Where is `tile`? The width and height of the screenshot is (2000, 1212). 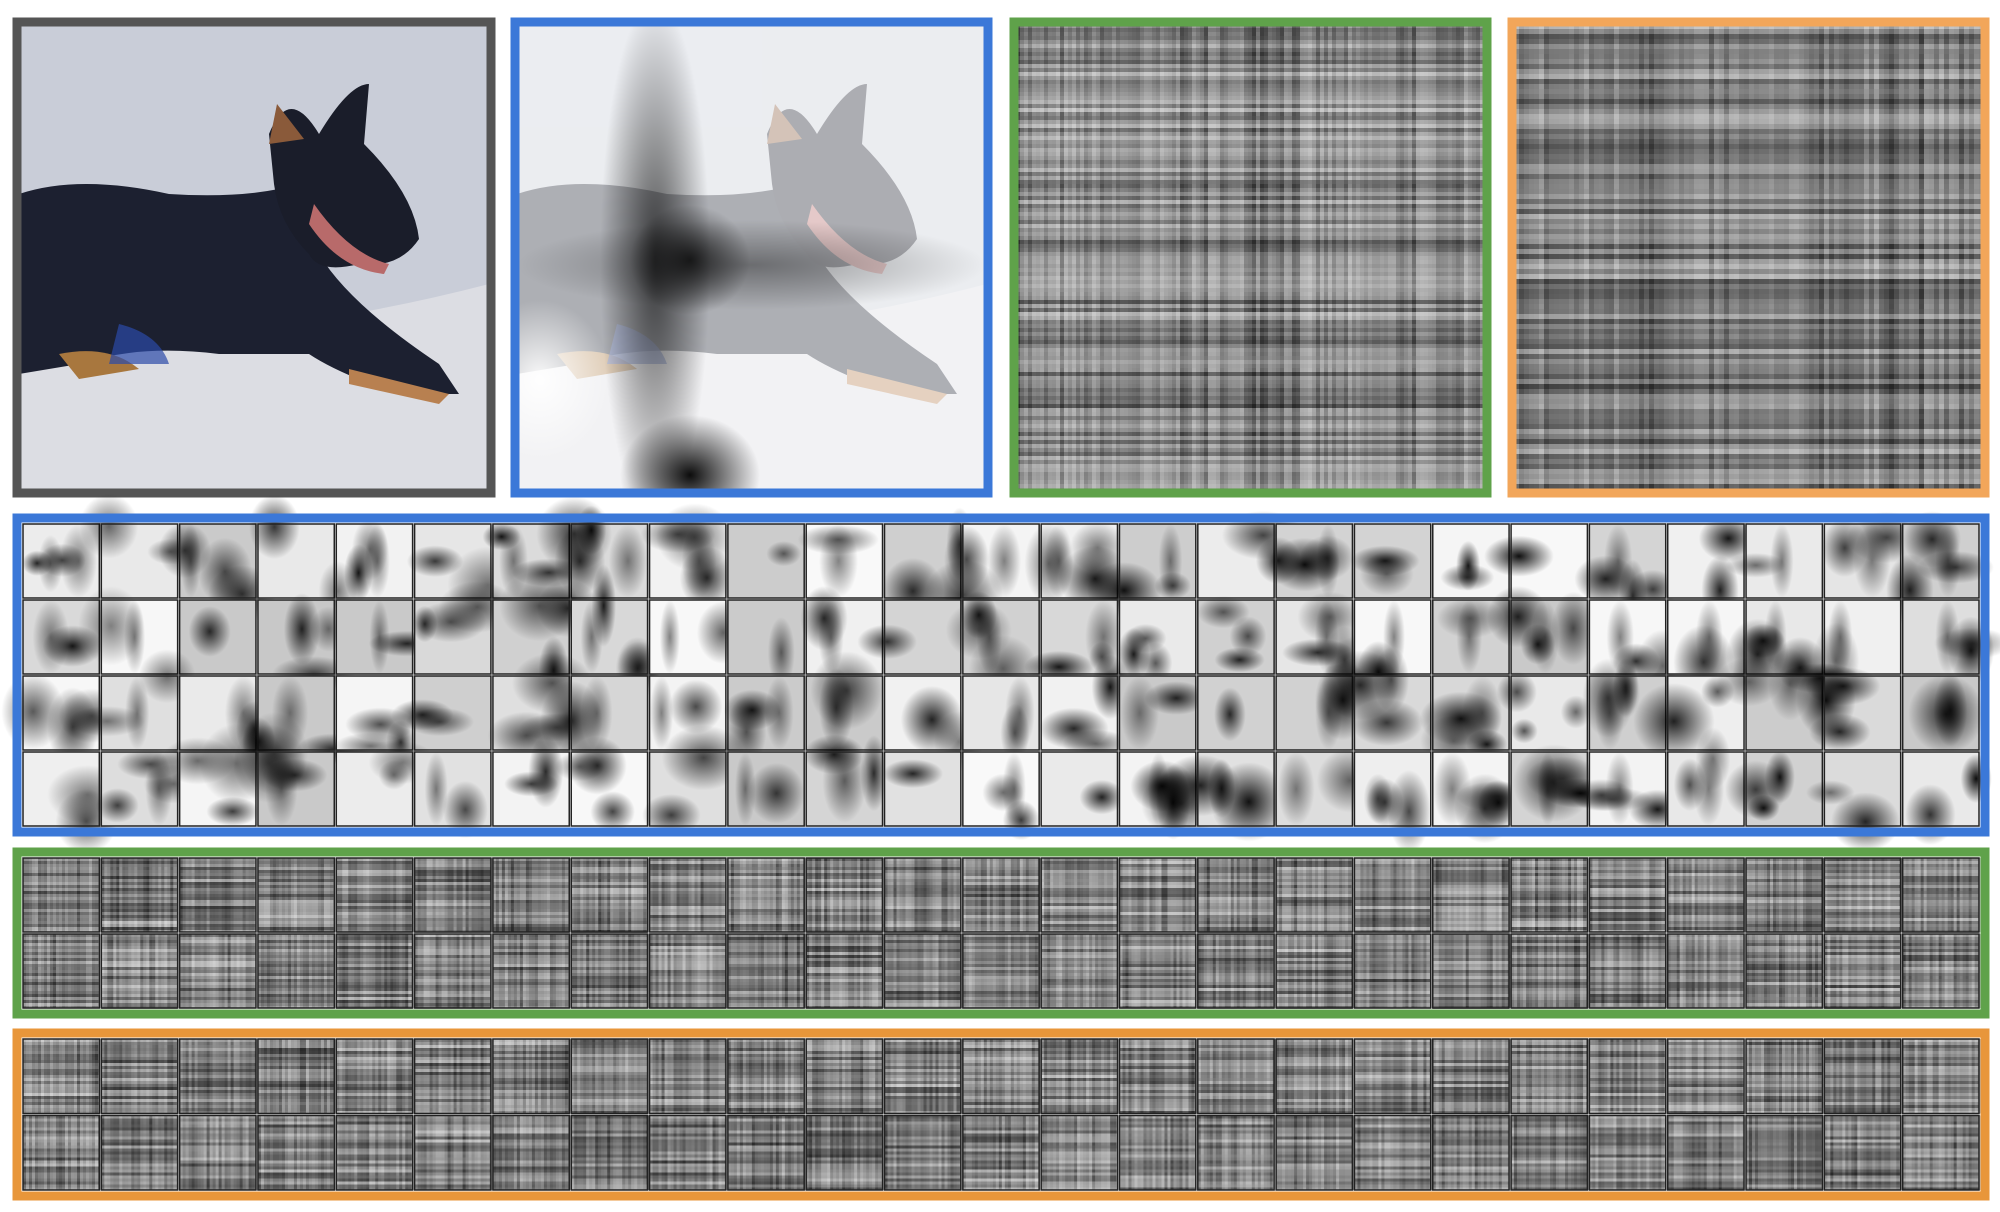
tile is located at coordinates (1158, 895).